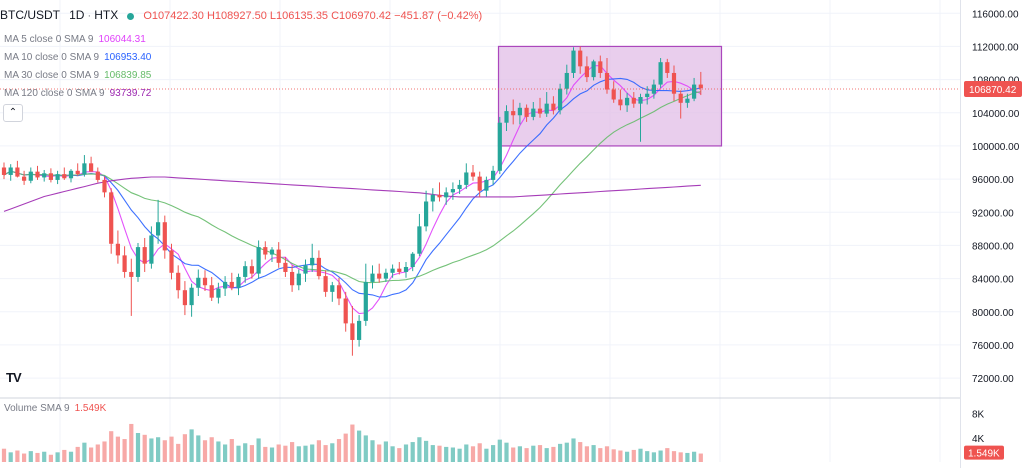 Image resolution: width=1024 pixels, height=468 pixels. What do you see at coordinates (993, 246) in the screenshot?
I see `price-tick-label: 88000.00` at bounding box center [993, 246].